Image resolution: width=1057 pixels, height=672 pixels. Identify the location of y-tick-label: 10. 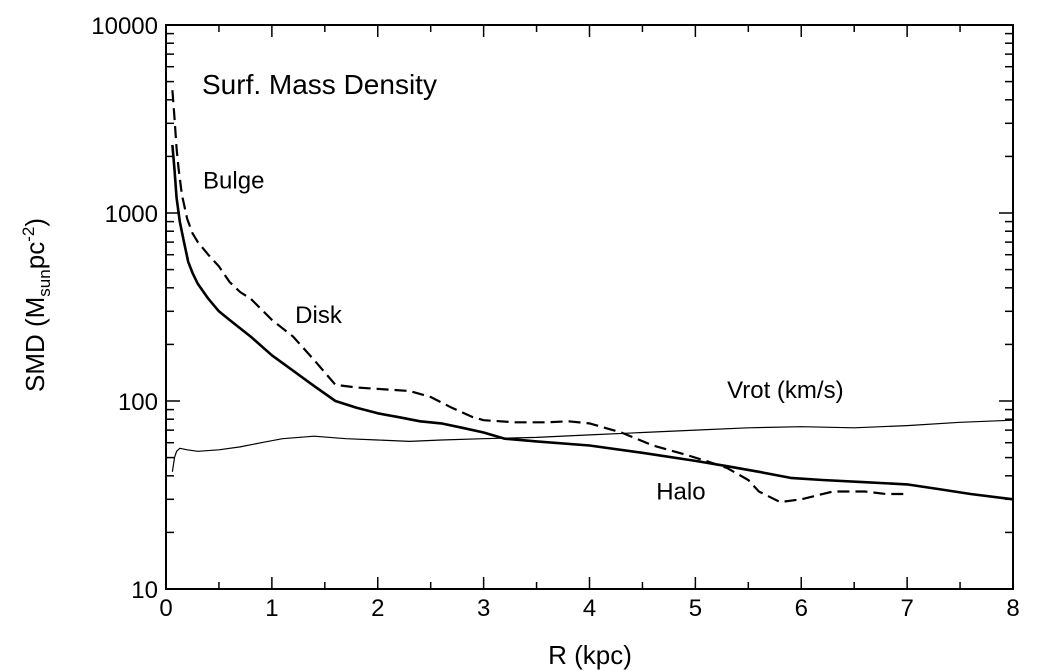
(144, 590).